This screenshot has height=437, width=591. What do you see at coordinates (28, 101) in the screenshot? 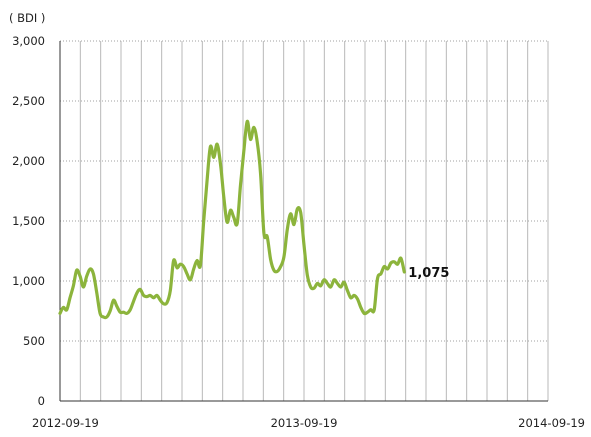
I see `y-tick-label: 2,500` at bounding box center [28, 101].